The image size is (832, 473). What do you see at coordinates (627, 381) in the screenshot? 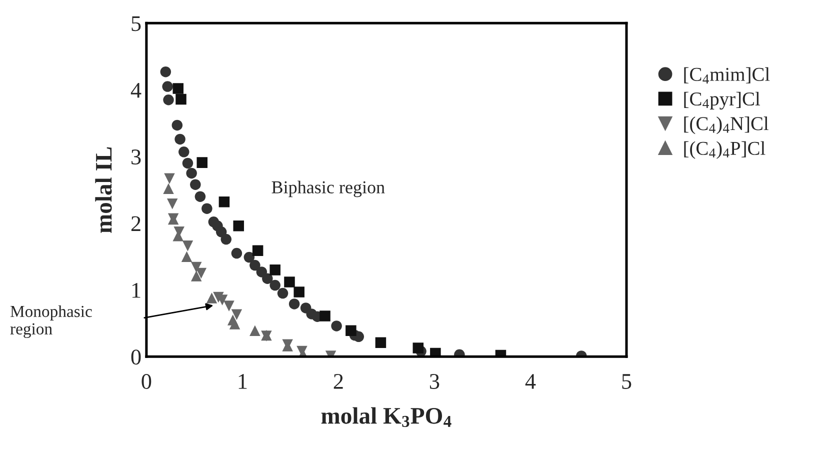
I see `x-tick-label: 5` at bounding box center [627, 381].